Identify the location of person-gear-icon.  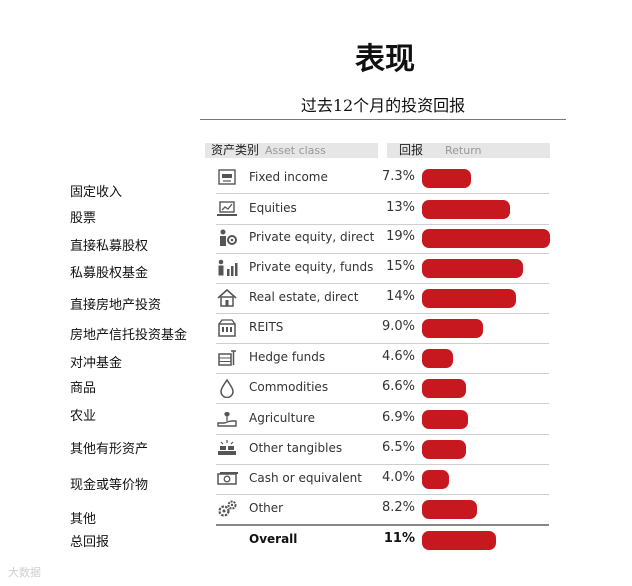
(227, 238).